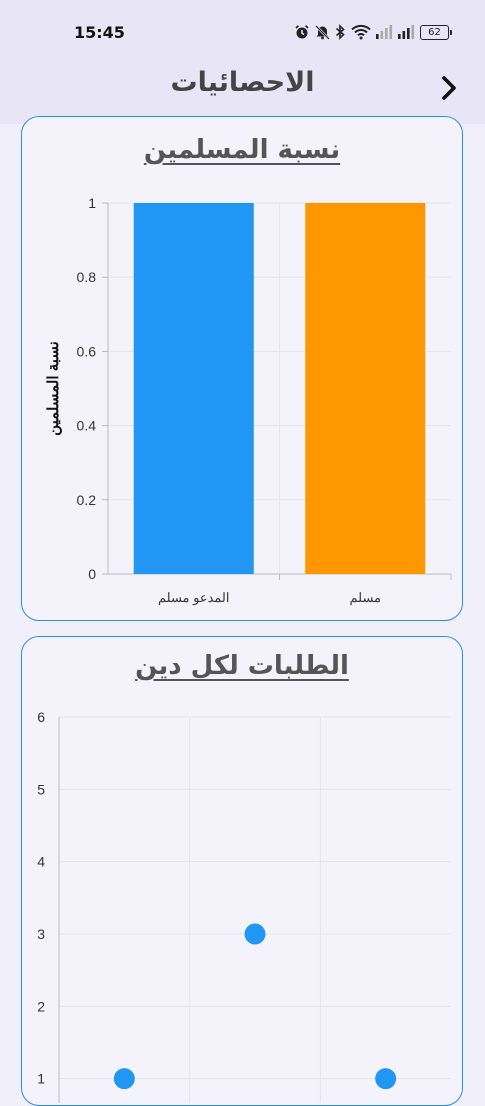 This screenshot has height=1106, width=485. What do you see at coordinates (365, 598) in the screenshot?
I see `x-tick-label: مسلم` at bounding box center [365, 598].